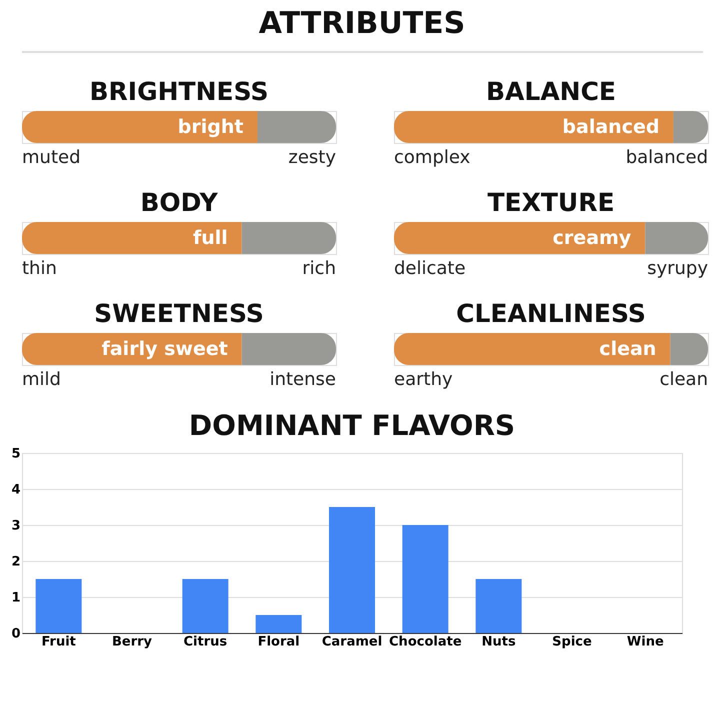  I want to click on text: balanced, so click(667, 157).